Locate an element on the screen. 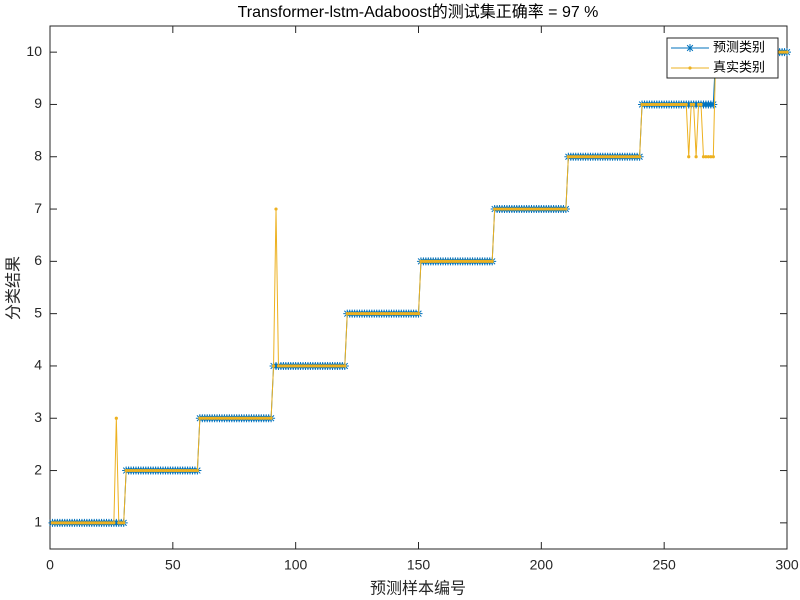 This screenshot has height=600, width=800. y-tick-label: 6 is located at coordinates (38, 260).